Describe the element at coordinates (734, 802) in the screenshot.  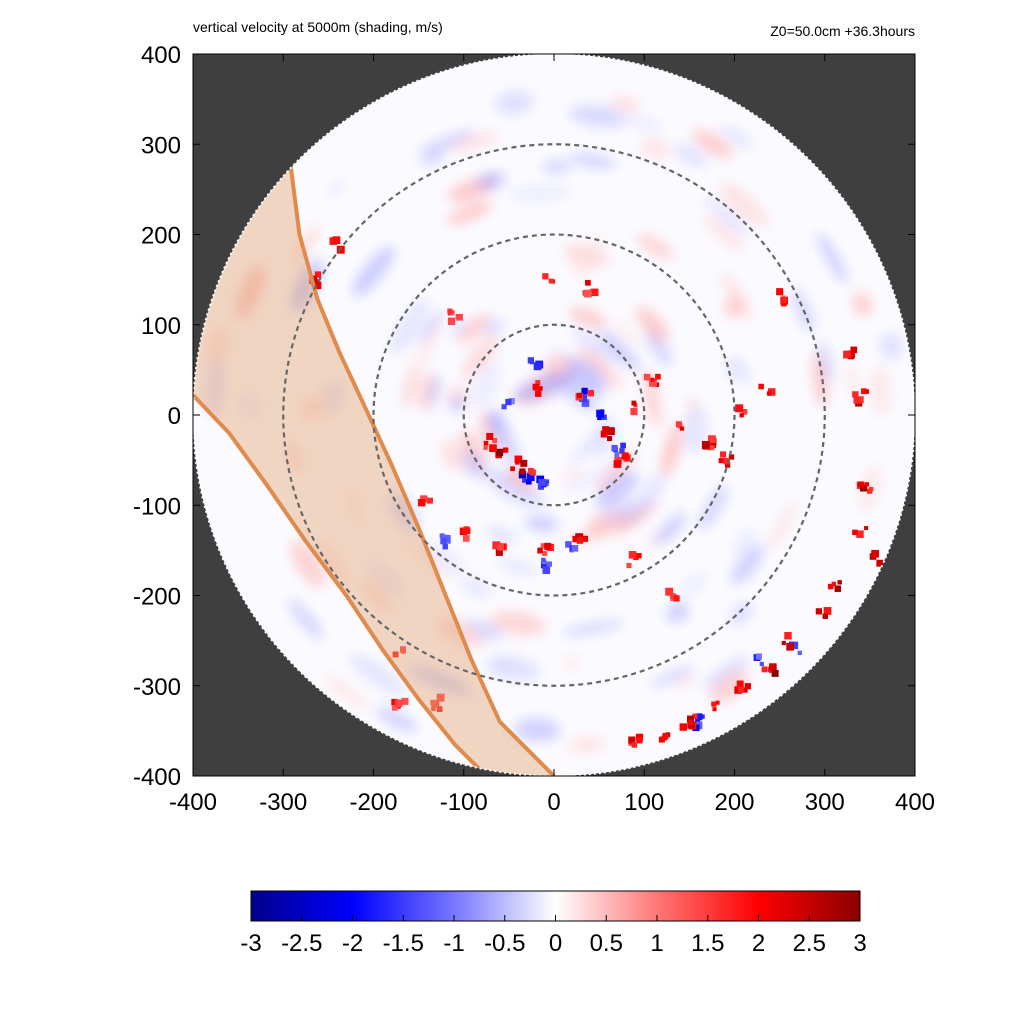
I see `x-tick-label: 200` at that location.